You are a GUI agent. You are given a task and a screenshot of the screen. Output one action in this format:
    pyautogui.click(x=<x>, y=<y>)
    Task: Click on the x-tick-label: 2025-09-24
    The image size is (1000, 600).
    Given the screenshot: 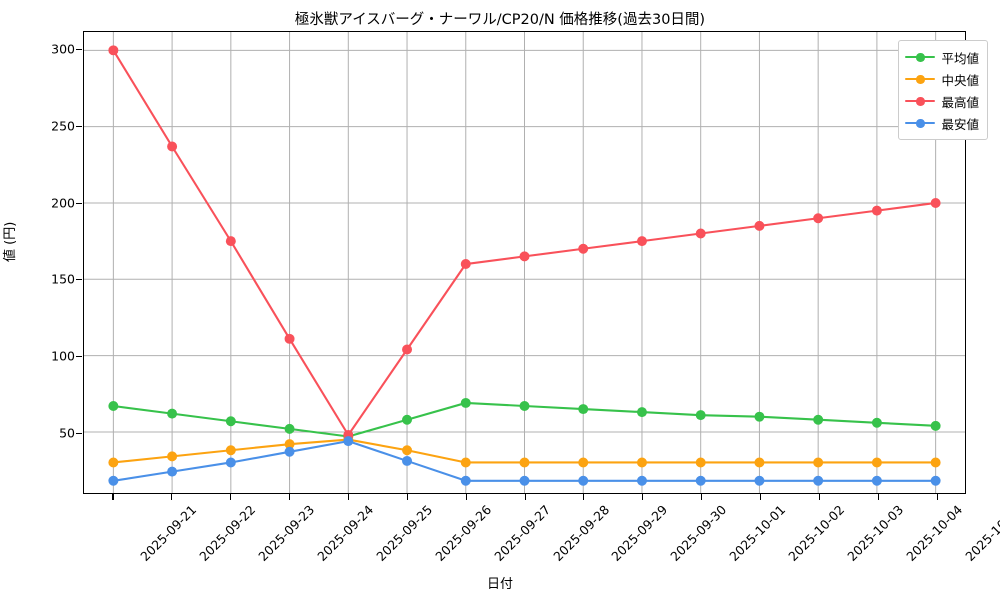 What is the action you would take?
    pyautogui.click(x=345, y=533)
    